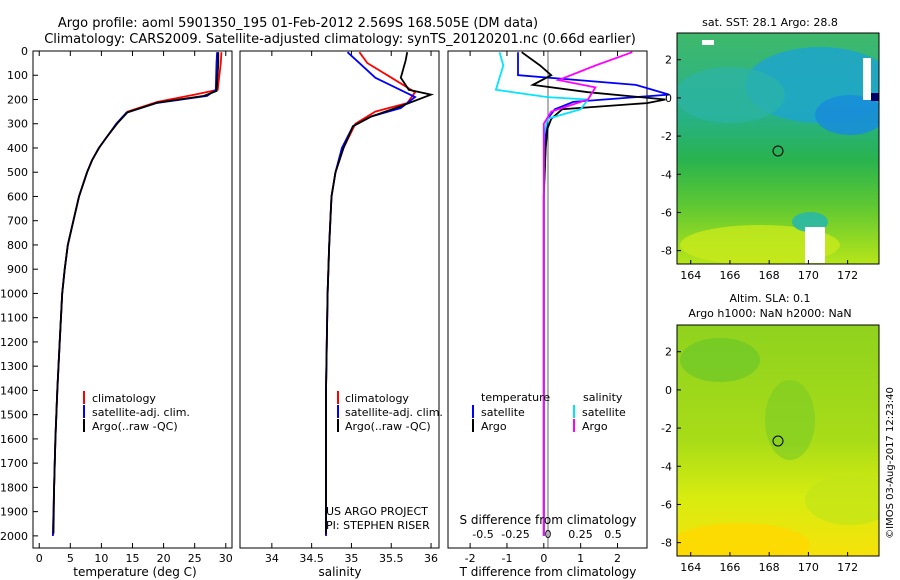  I want to click on x-tick-label: -2, so click(470, 558).